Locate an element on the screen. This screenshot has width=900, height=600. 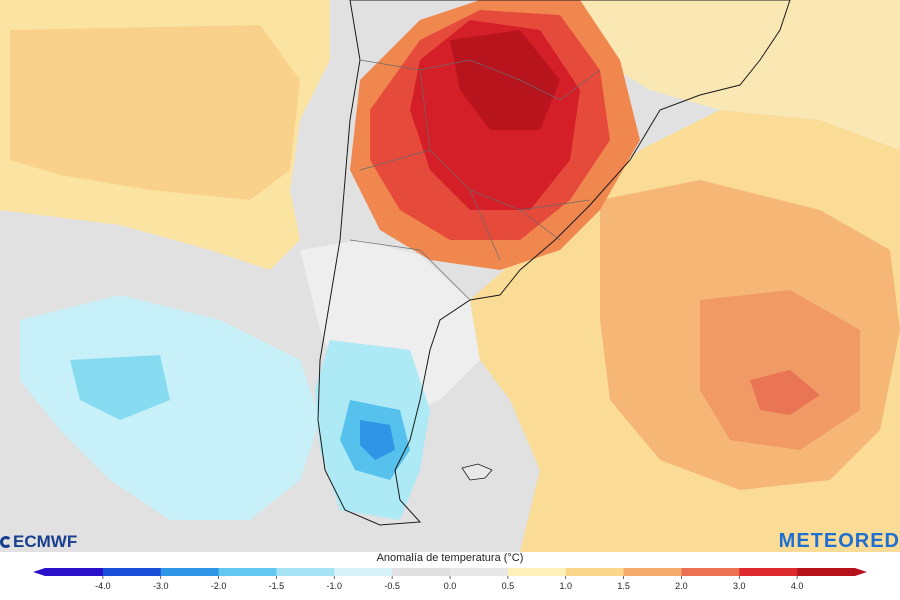
falkland-islands is located at coordinates (477, 472).